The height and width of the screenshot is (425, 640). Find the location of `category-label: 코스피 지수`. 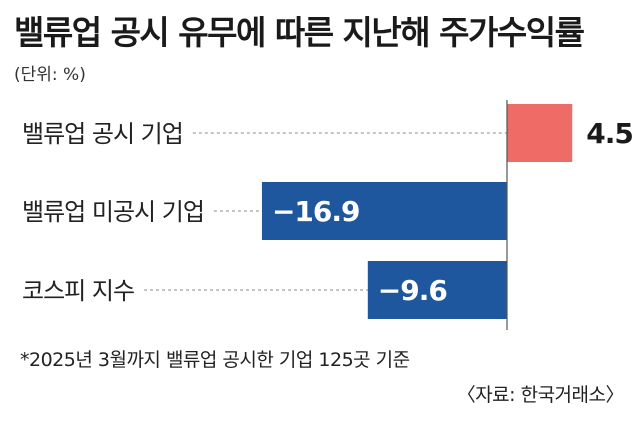

category-label: 코스피 지수 is located at coordinates (78, 291).